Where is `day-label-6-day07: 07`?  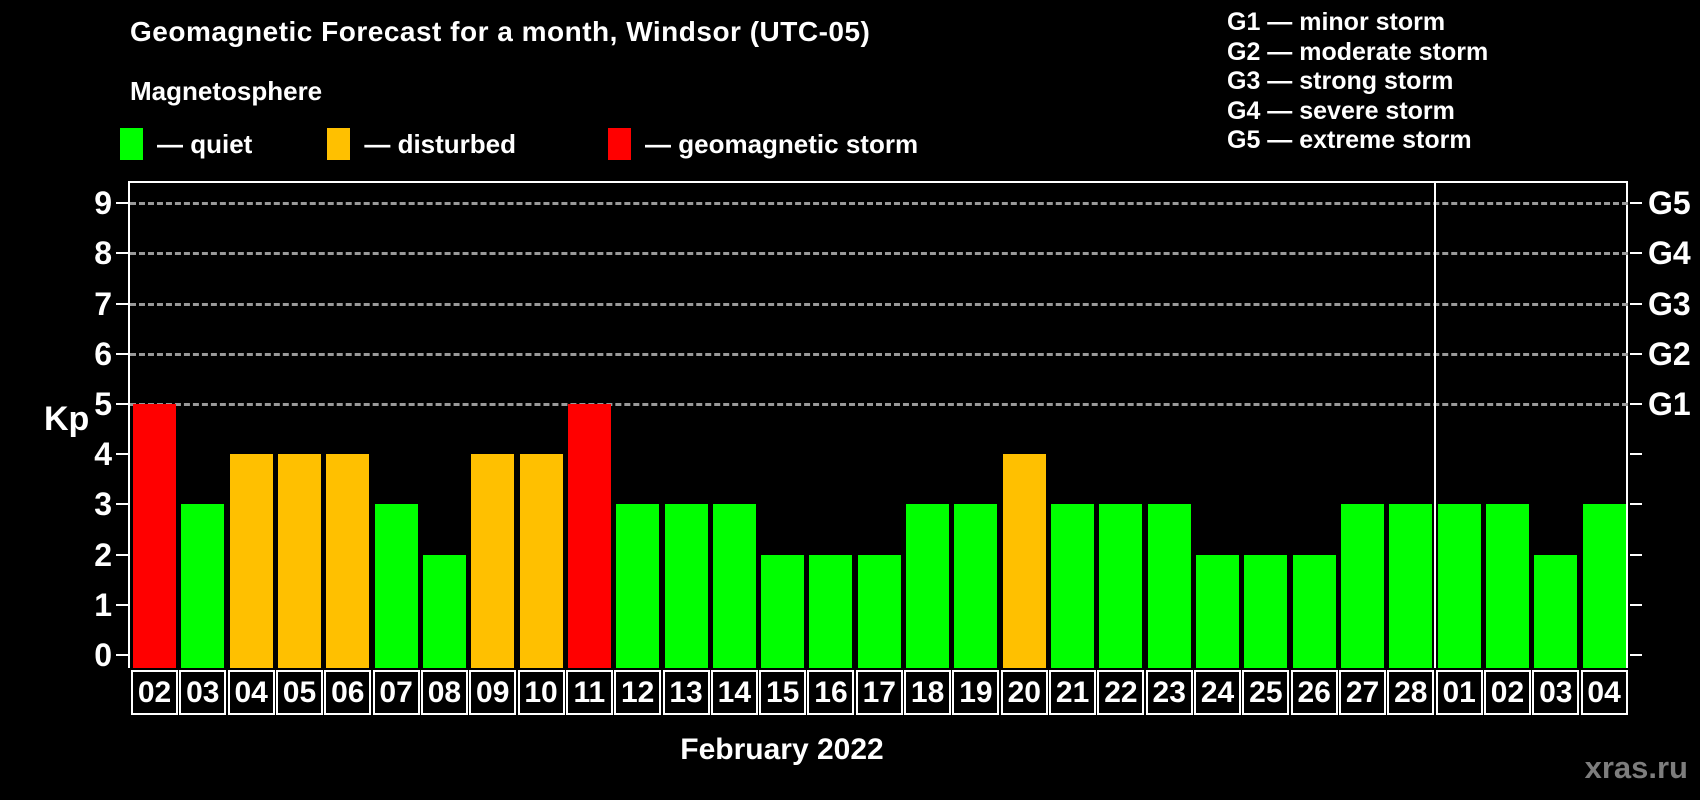
day-label-6-day07: 07 is located at coordinates (396, 692).